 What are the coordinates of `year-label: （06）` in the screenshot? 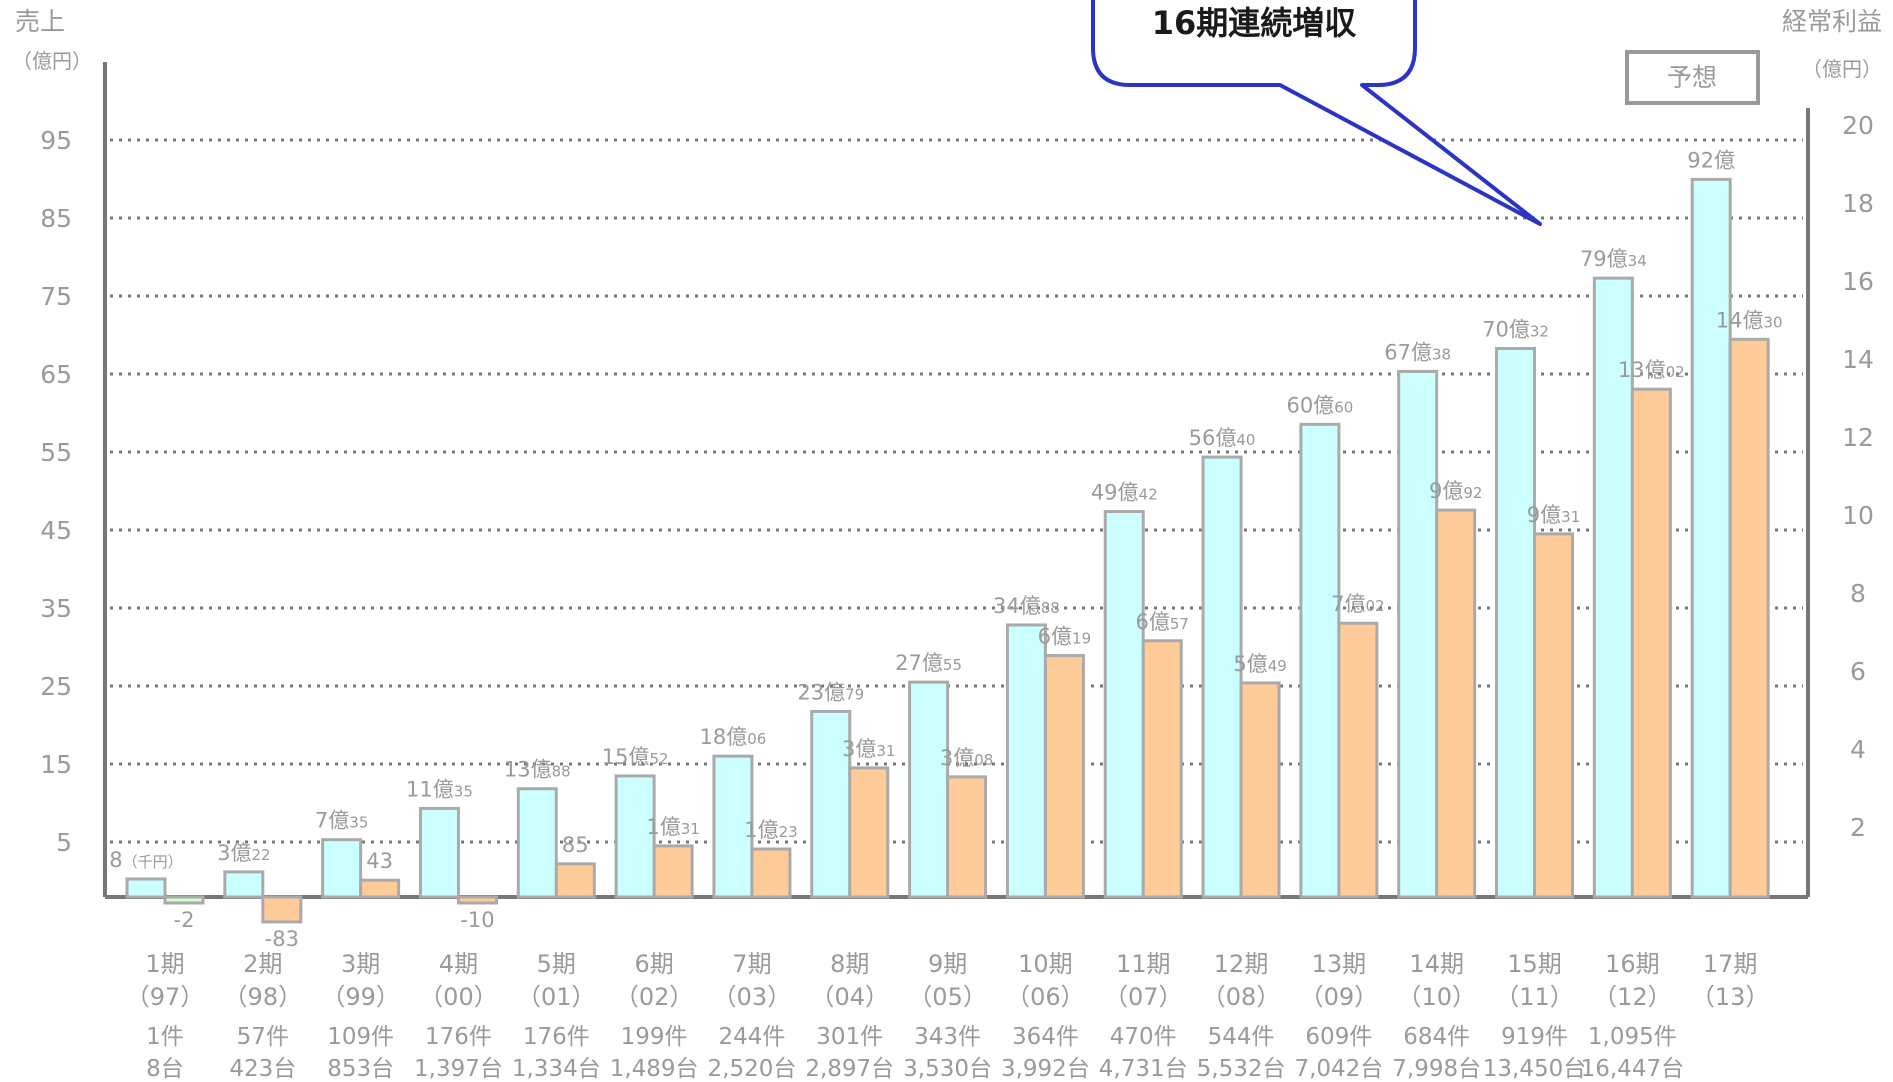 It's located at (1045, 997).